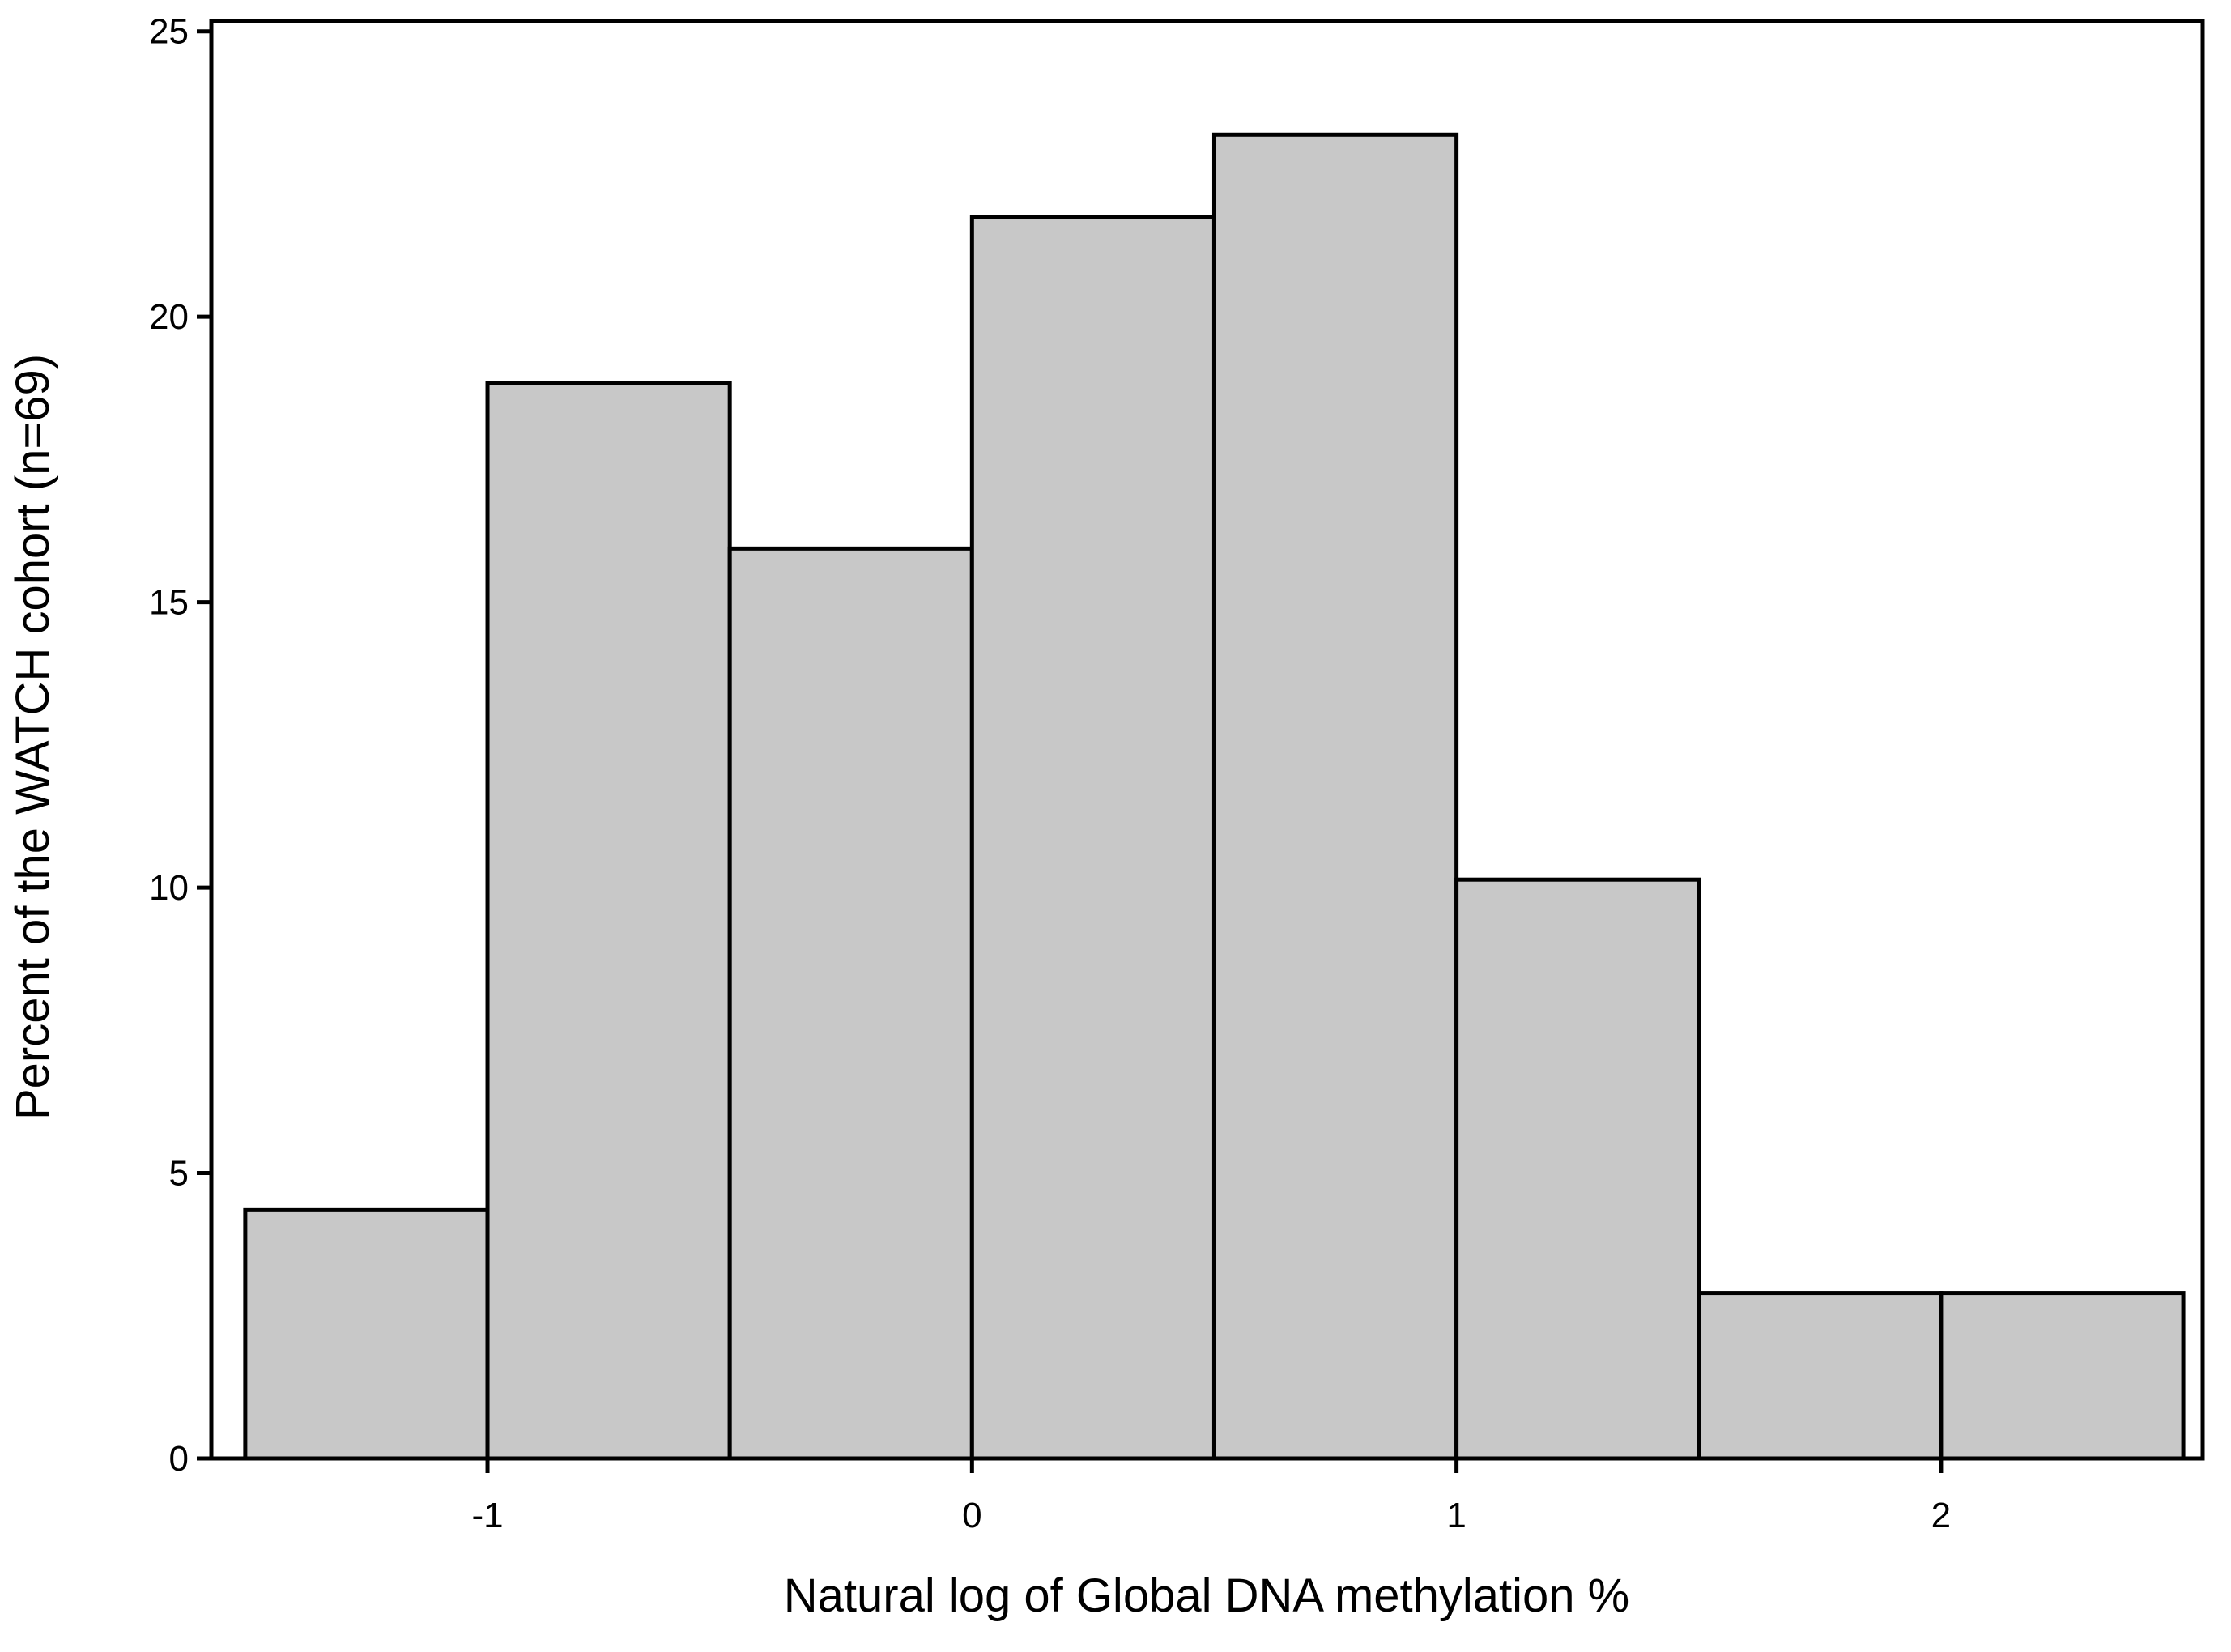  What do you see at coordinates (169, 317) in the screenshot?
I see `y-tick-label: 20` at bounding box center [169, 317].